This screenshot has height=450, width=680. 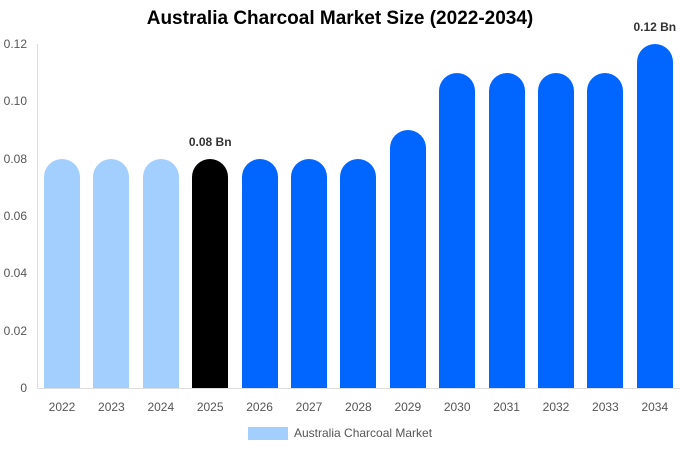 I want to click on x-tick-label: 2030, so click(x=457, y=407).